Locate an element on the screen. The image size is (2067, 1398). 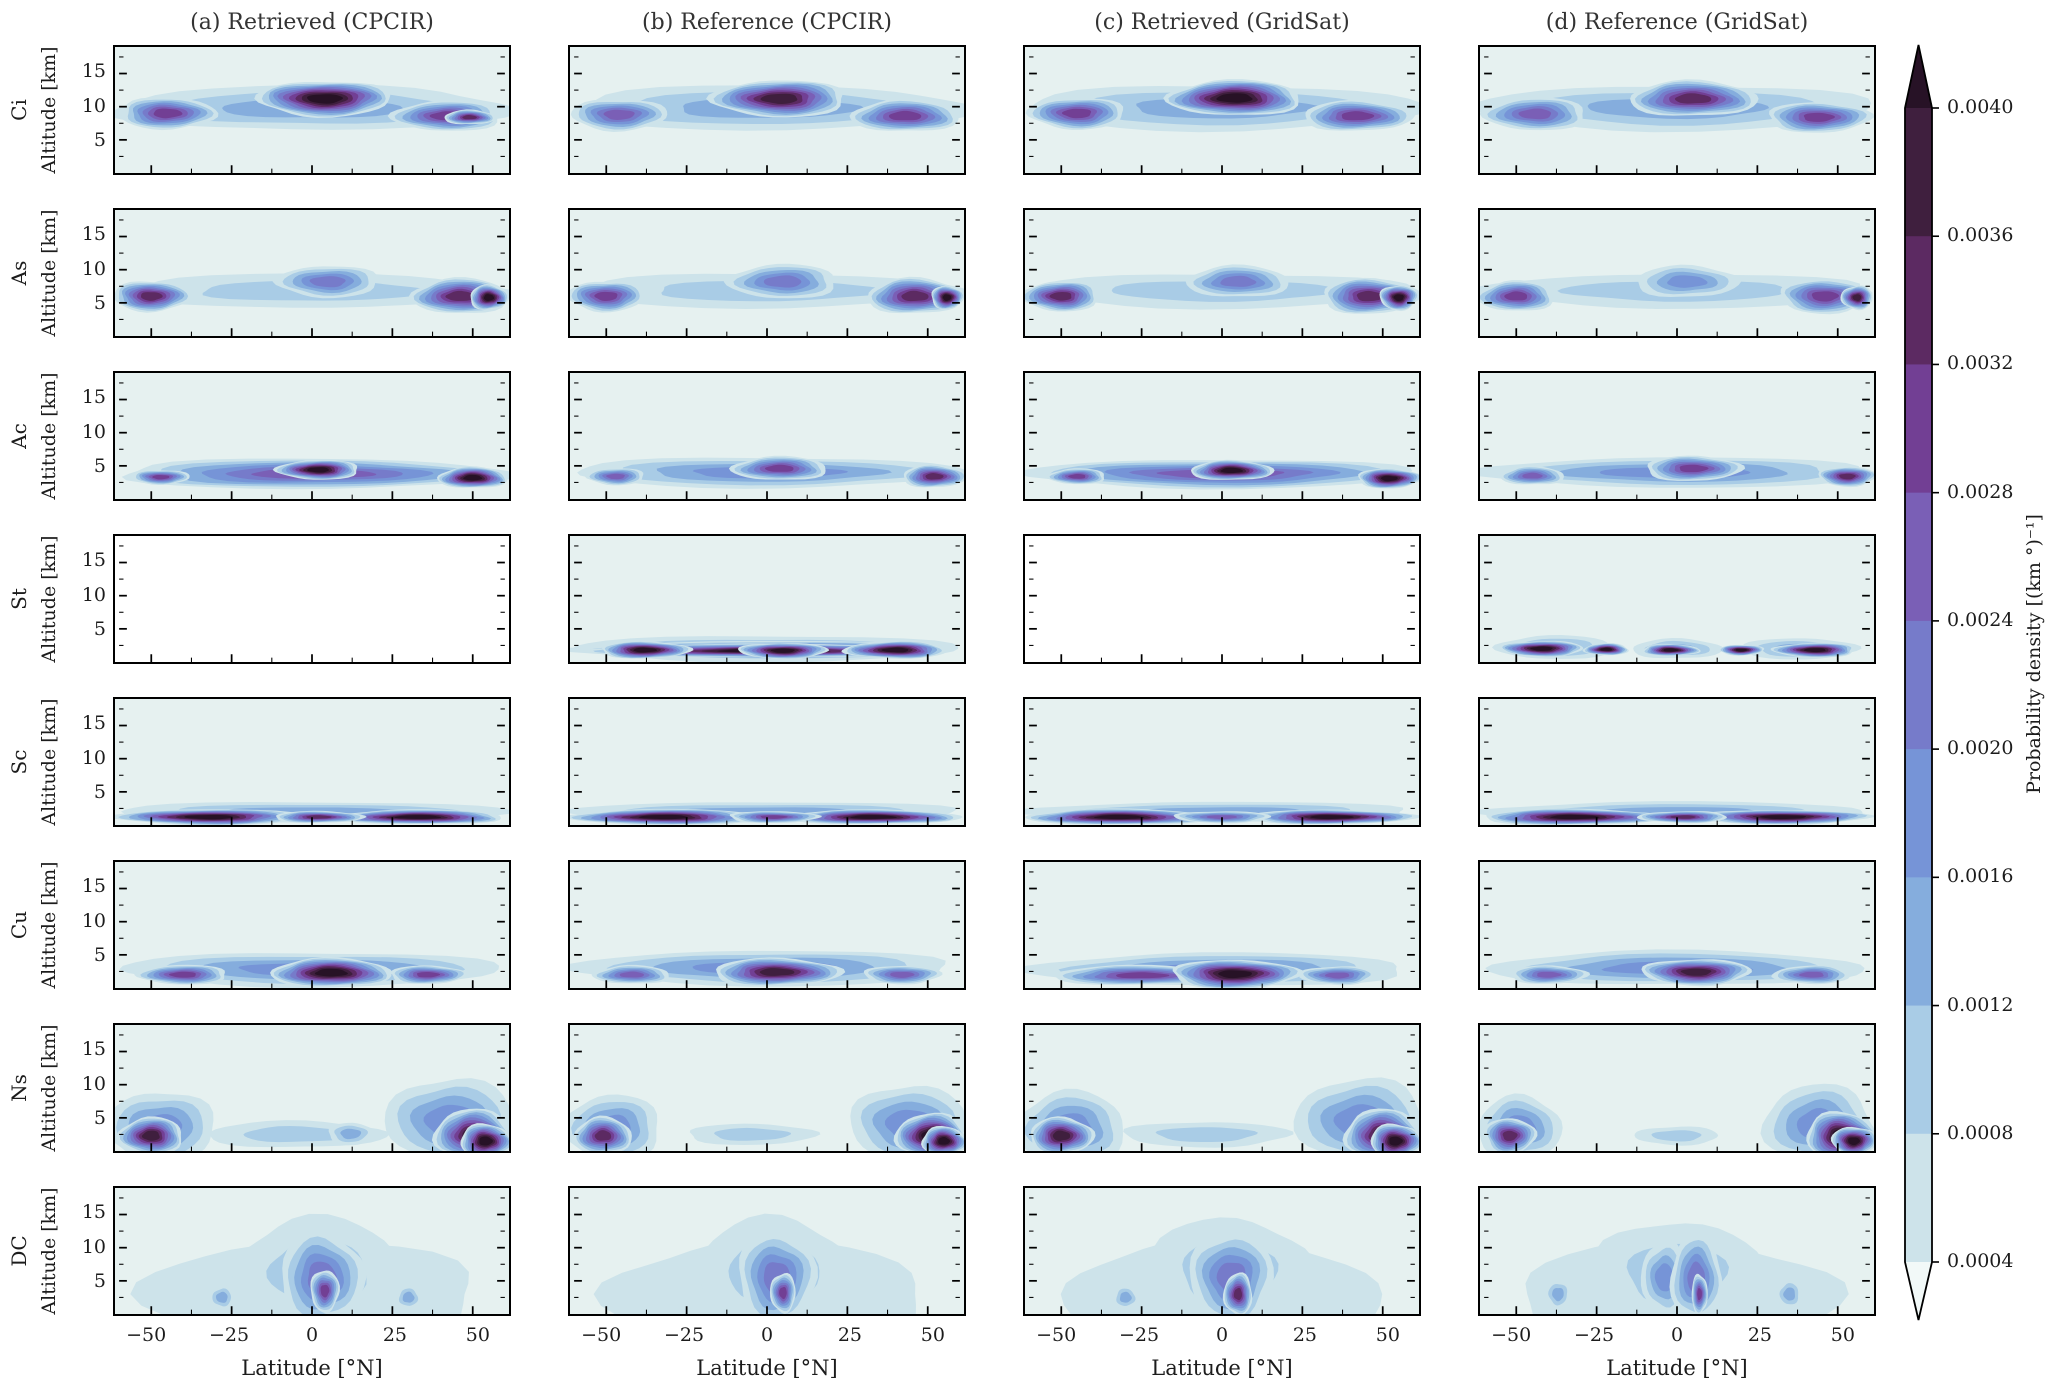
contour-panel-Sc-d is located at coordinates (1677, 762).